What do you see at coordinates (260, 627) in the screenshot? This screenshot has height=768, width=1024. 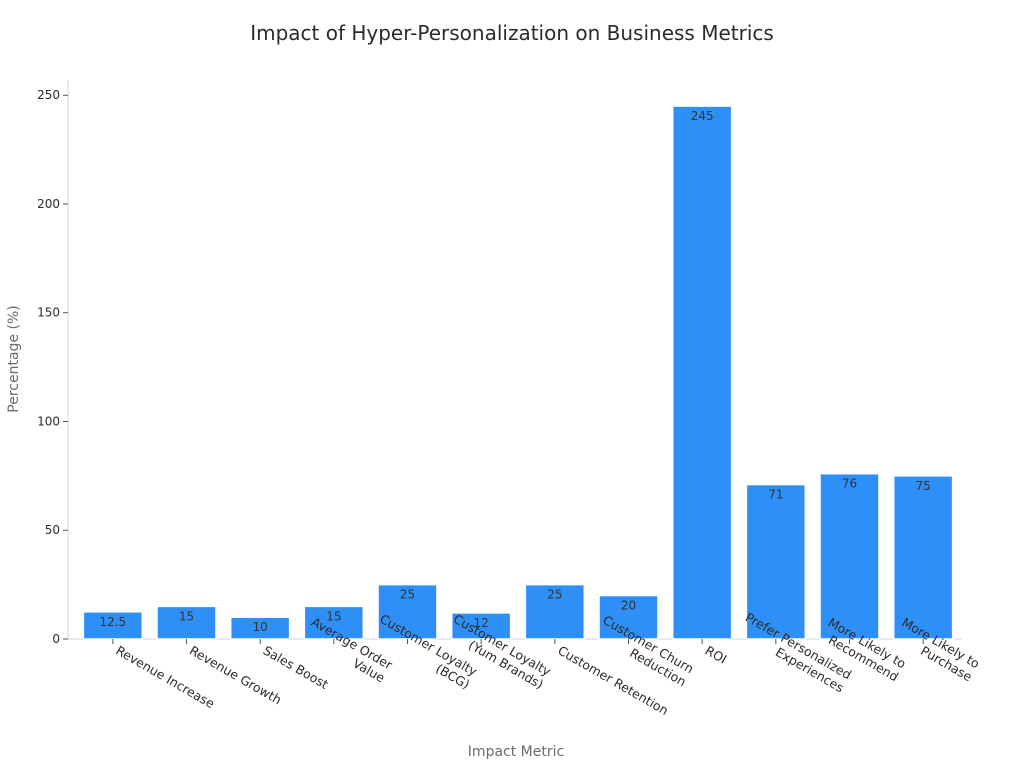 I see `data-label: 10` at bounding box center [260, 627].